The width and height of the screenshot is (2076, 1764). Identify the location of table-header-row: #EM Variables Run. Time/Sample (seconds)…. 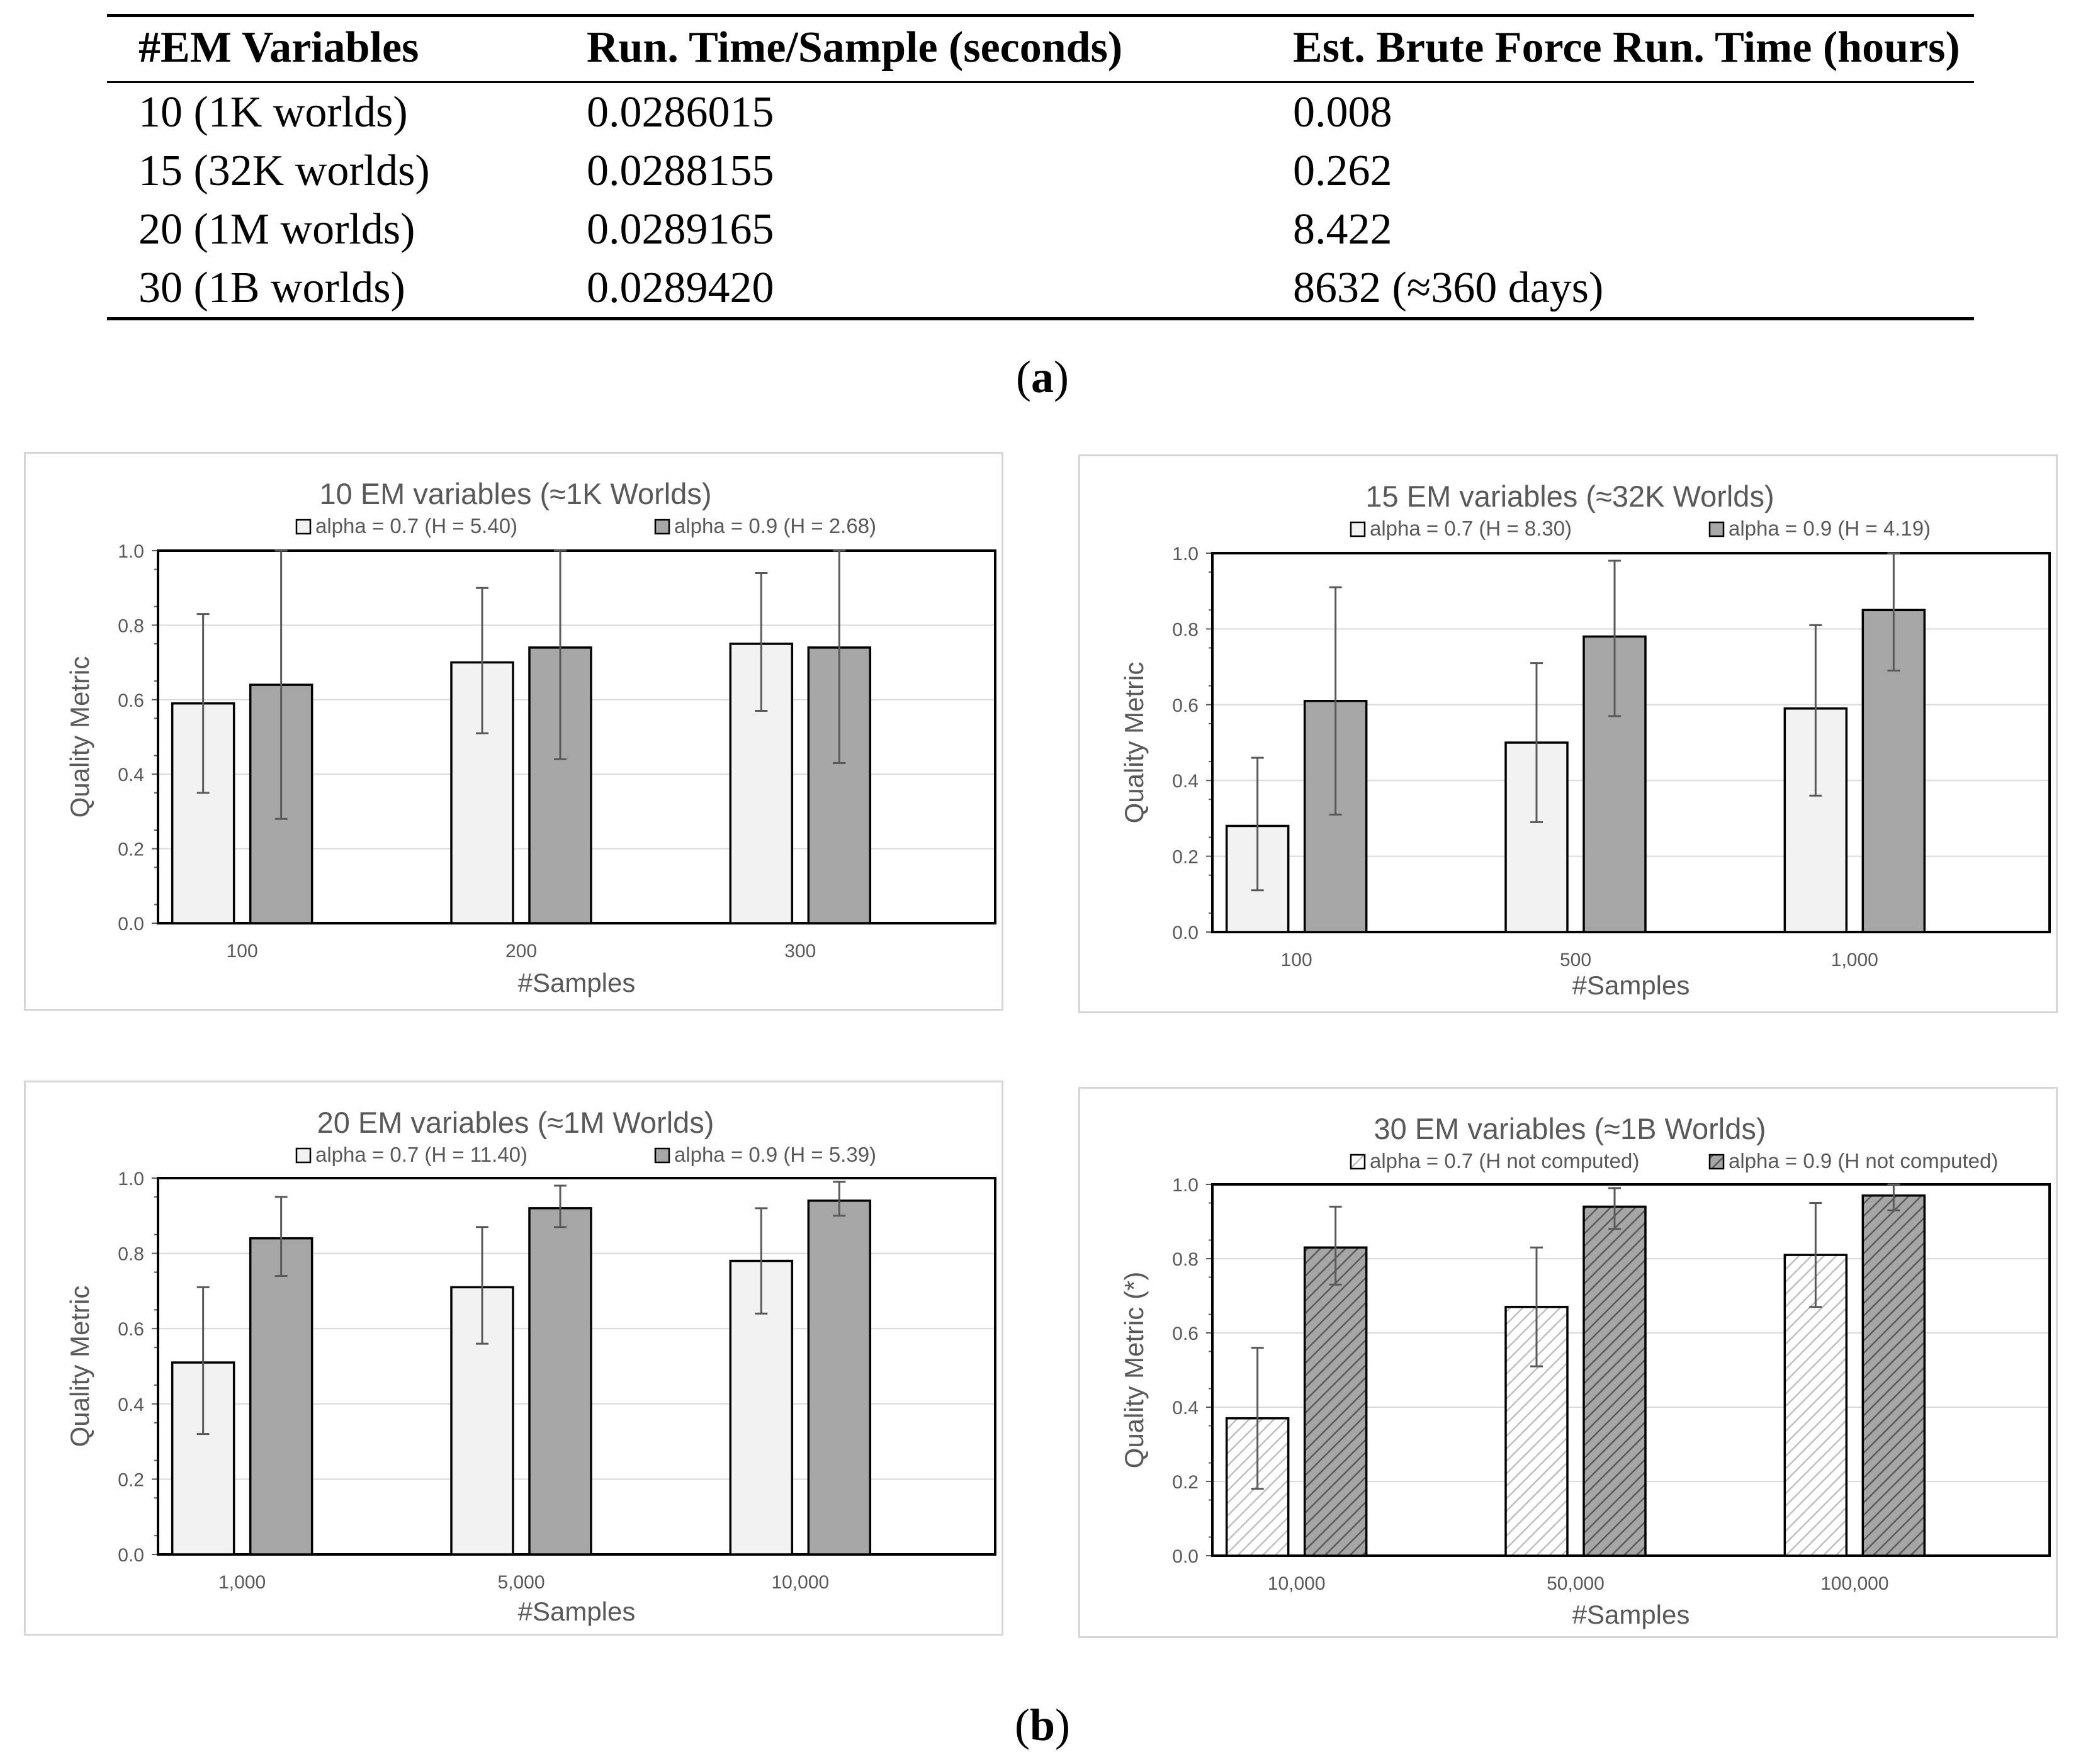
(1040, 49).